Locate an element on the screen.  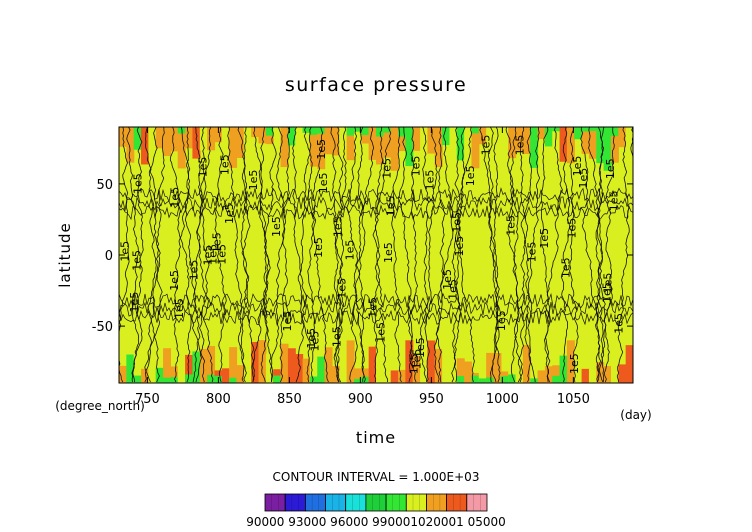
y-axis-unit: (degree_north) is located at coordinates (100, 406).